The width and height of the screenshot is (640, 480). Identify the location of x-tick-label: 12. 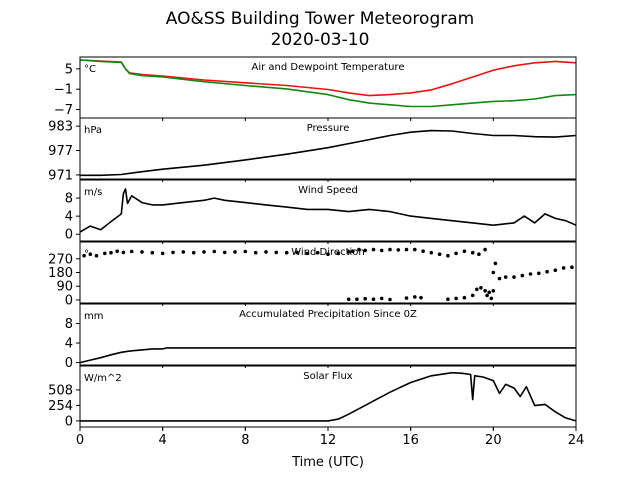
(328, 440).